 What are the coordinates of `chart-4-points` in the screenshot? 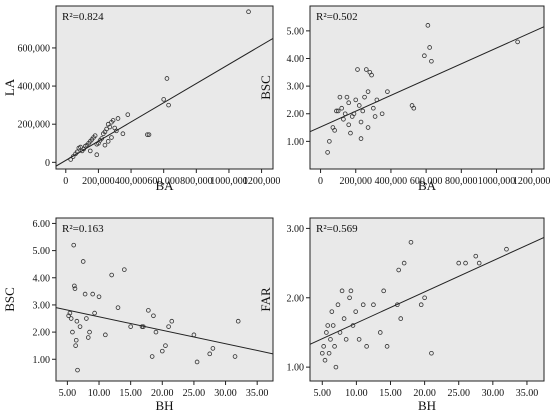 It's located at (414, 304).